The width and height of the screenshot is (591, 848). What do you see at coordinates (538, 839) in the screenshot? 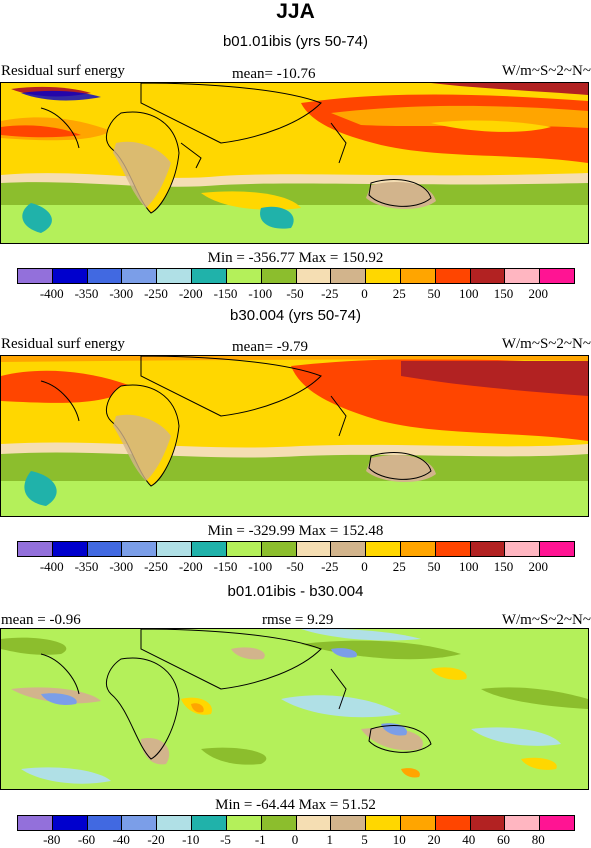
I see `colorbar-tick-label: 80` at bounding box center [538, 839].